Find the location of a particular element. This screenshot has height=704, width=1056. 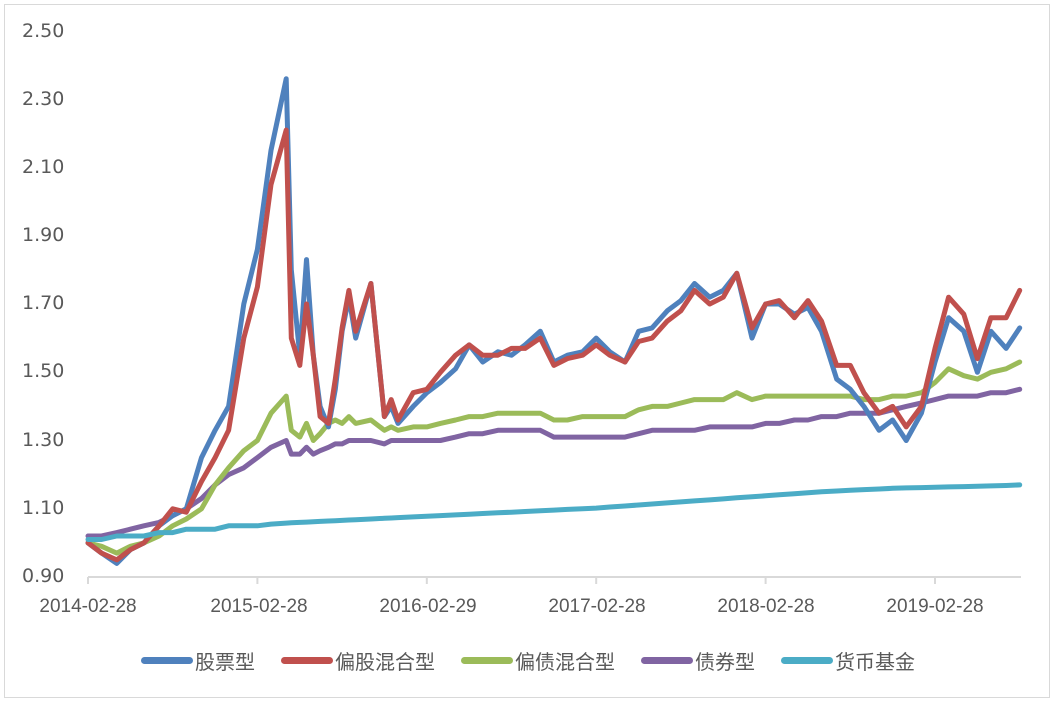

legend: 股票型 偏股混合型 偏债混合型 债券型 货币基金 is located at coordinates (528, 660).